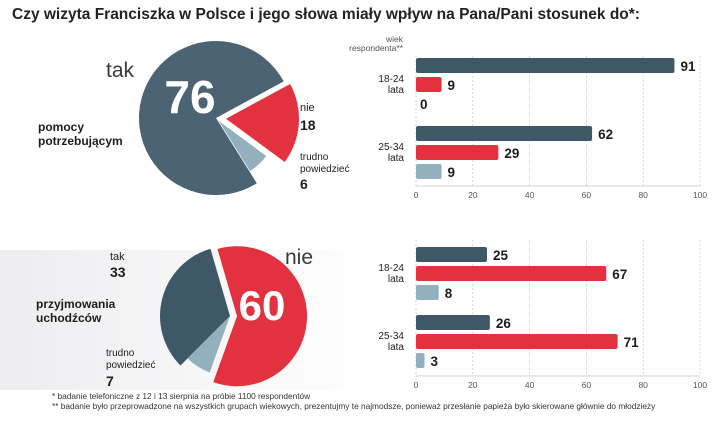 The image size is (727, 429). What do you see at coordinates (619, 274) in the screenshot?
I see `bars2-value-0-1: 67` at bounding box center [619, 274].